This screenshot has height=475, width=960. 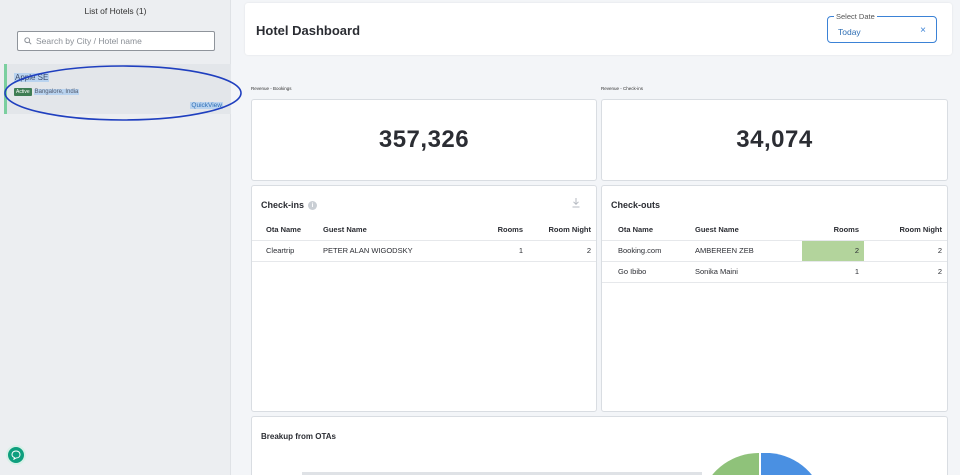 I want to click on metric-value-checkins: 34,074, so click(x=774, y=139).